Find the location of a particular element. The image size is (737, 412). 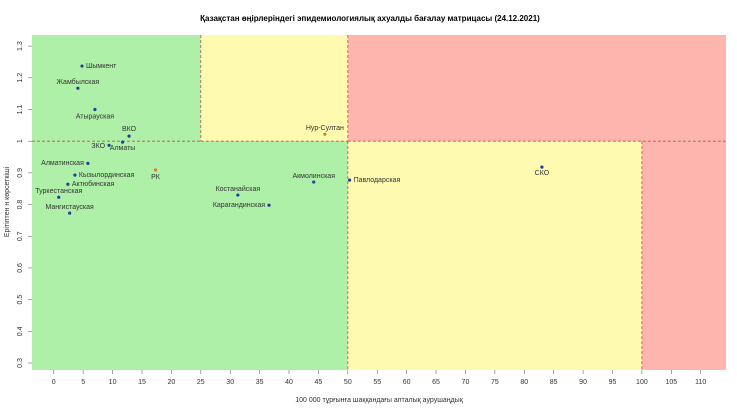

point-label: Мангистауская is located at coordinates (69, 207).